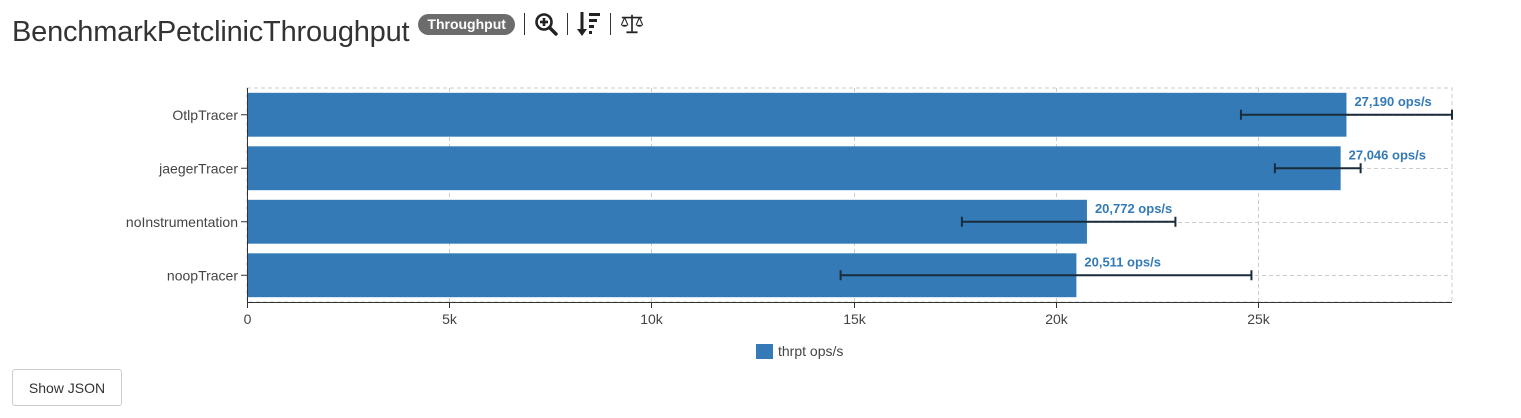  What do you see at coordinates (1133, 208) in the screenshot?
I see `data-label: 20,772 ops/s` at bounding box center [1133, 208].